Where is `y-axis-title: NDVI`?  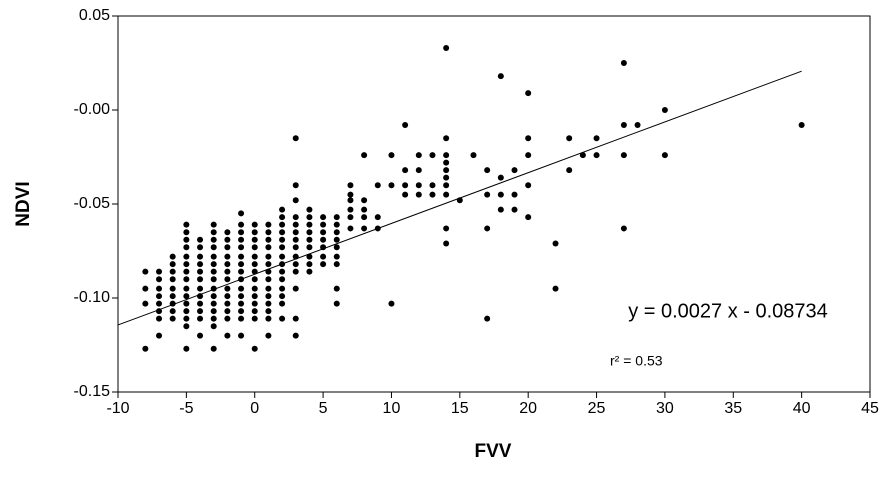
y-axis-title: NDVI is located at coordinates (23, 203).